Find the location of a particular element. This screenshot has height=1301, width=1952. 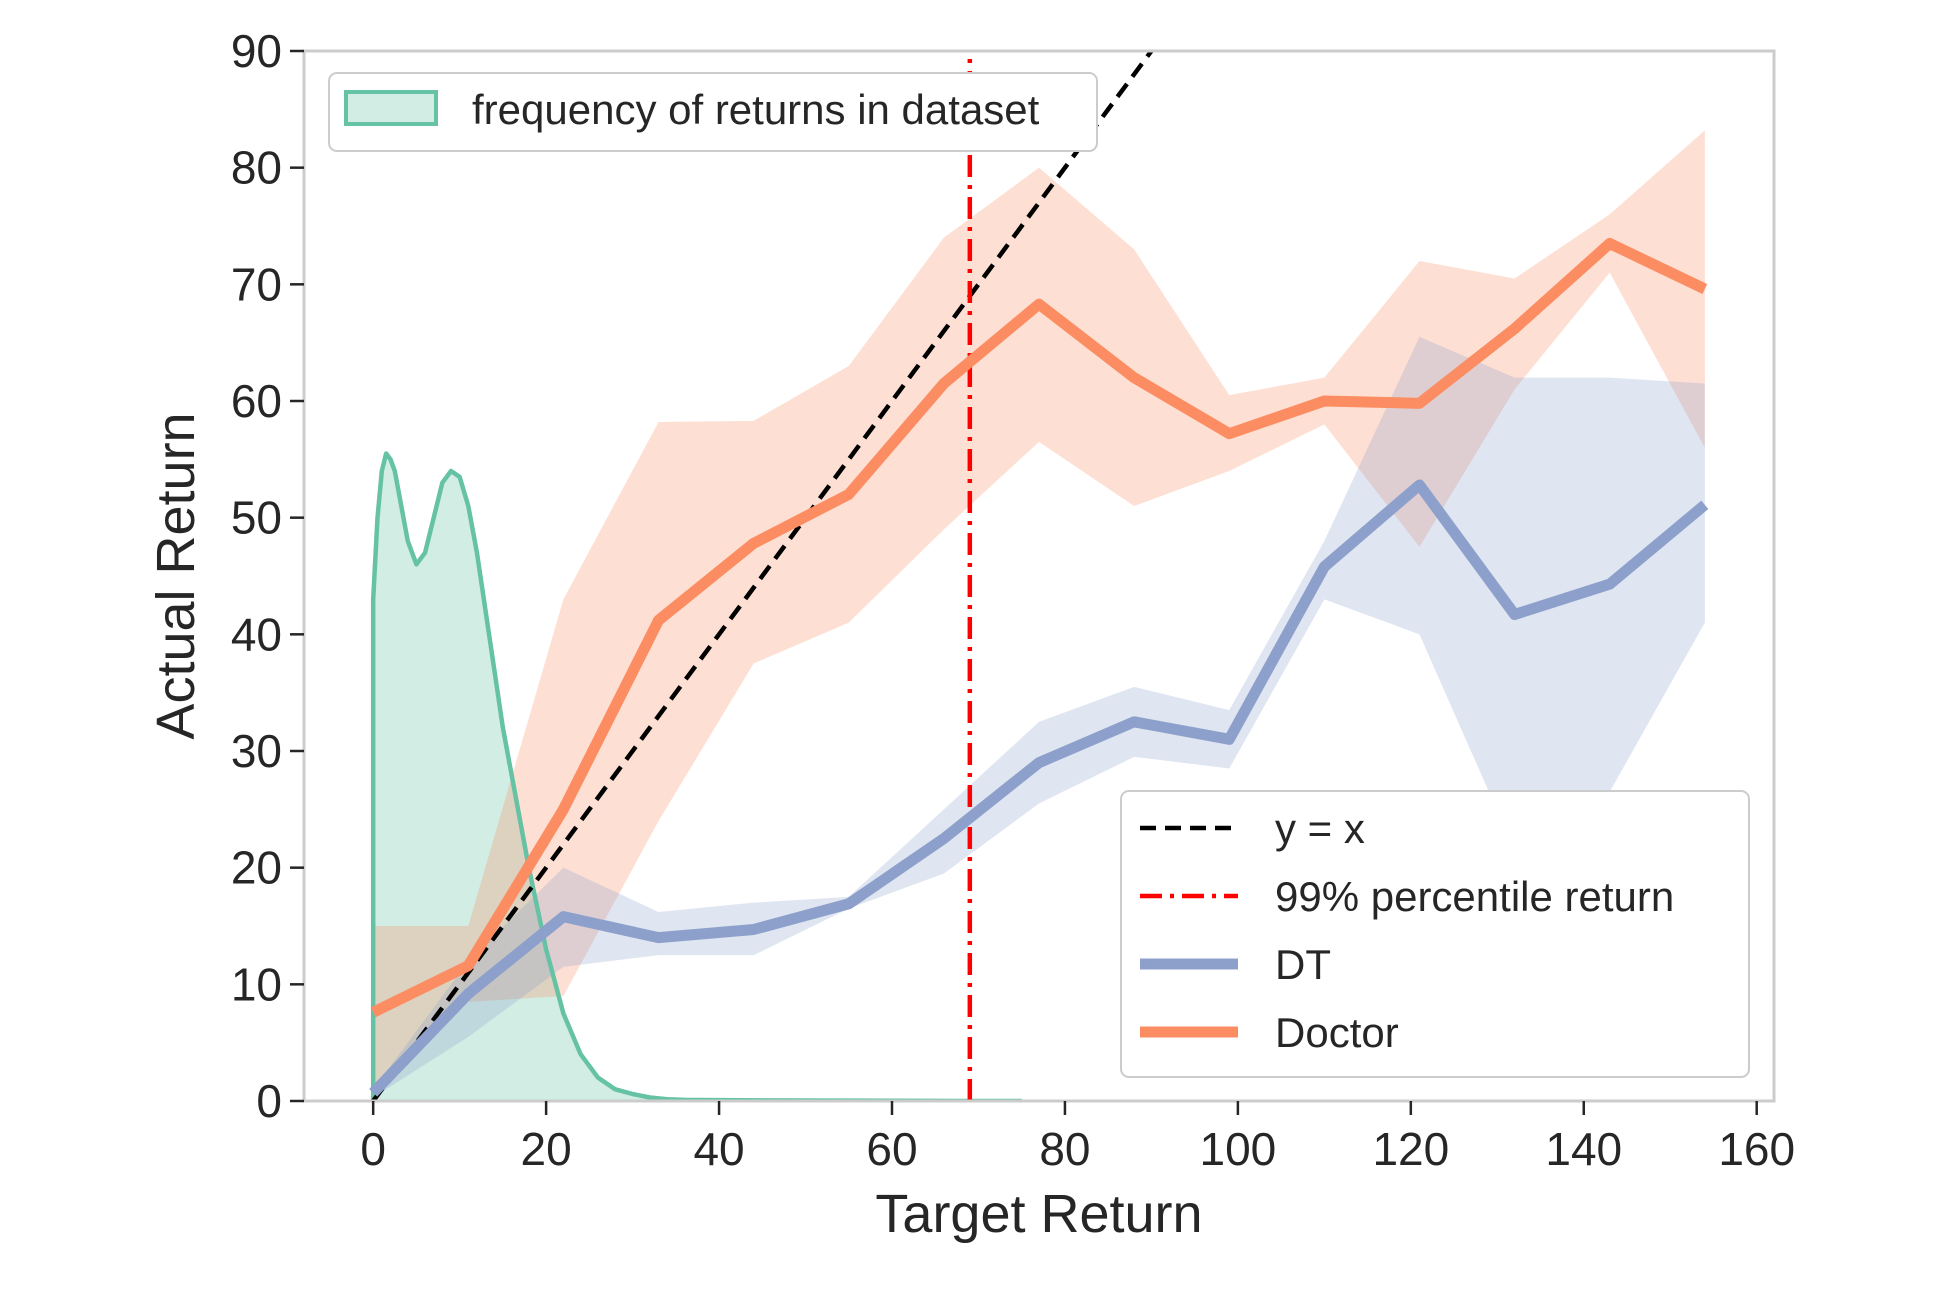

y-tick-label: 40 is located at coordinates (256, 634).